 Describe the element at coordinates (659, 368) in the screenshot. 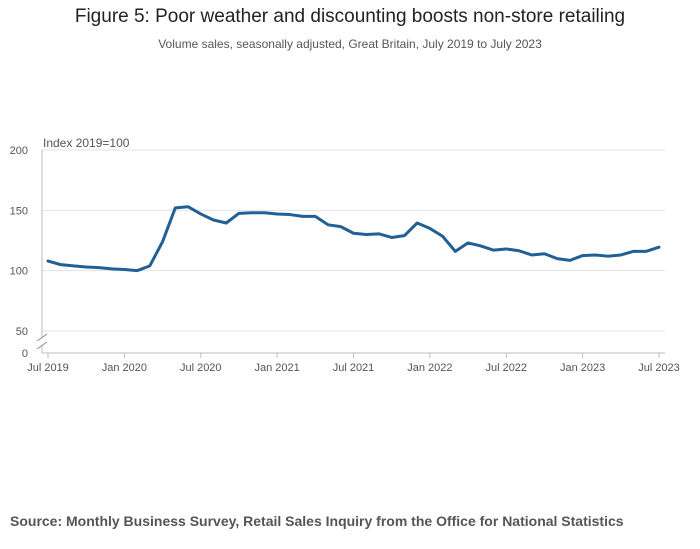

I see `x-tick-label: Jul 2023` at that location.